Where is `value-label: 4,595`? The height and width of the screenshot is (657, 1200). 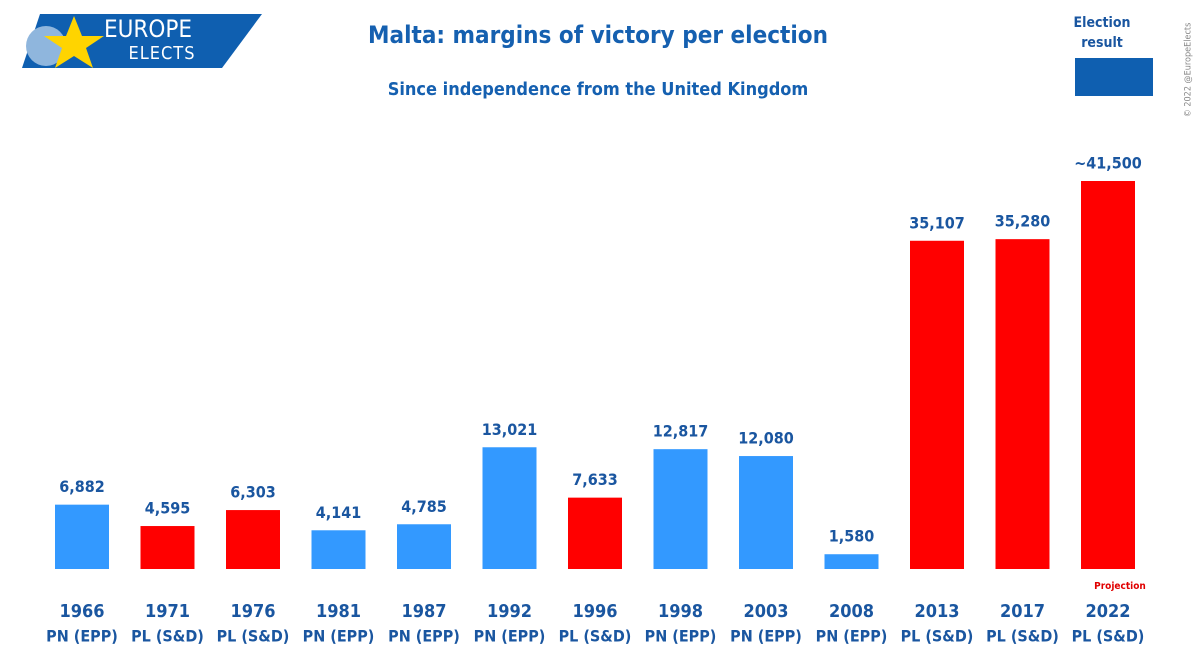
value-label: 4,595 is located at coordinates (168, 508).